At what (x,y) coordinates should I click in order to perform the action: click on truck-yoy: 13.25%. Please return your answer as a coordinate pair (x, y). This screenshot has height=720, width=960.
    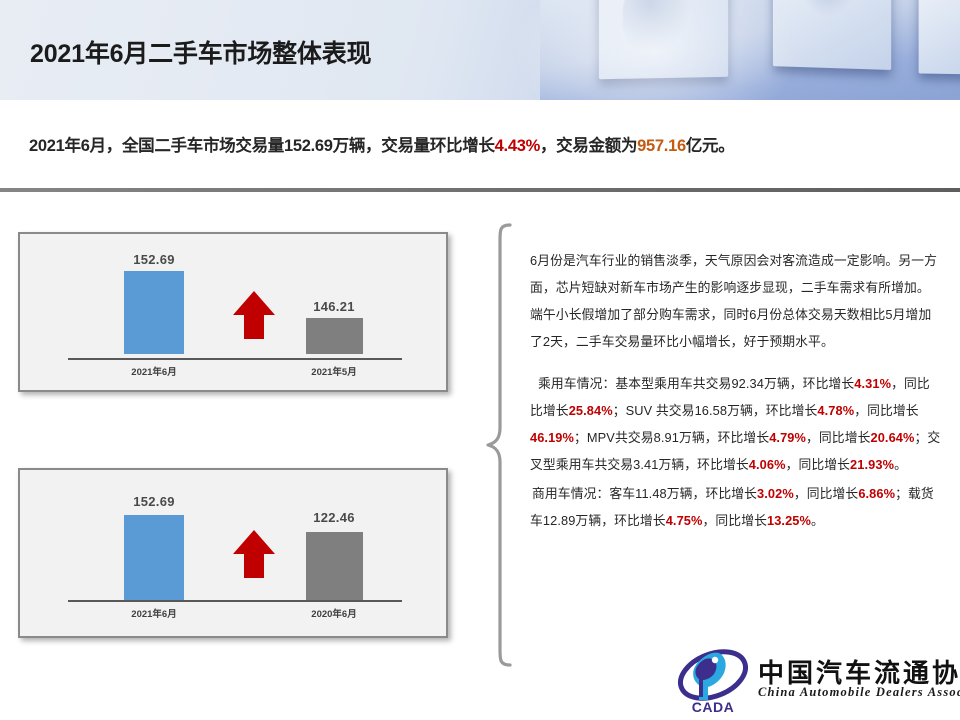
    Looking at the image, I should click on (788, 521).